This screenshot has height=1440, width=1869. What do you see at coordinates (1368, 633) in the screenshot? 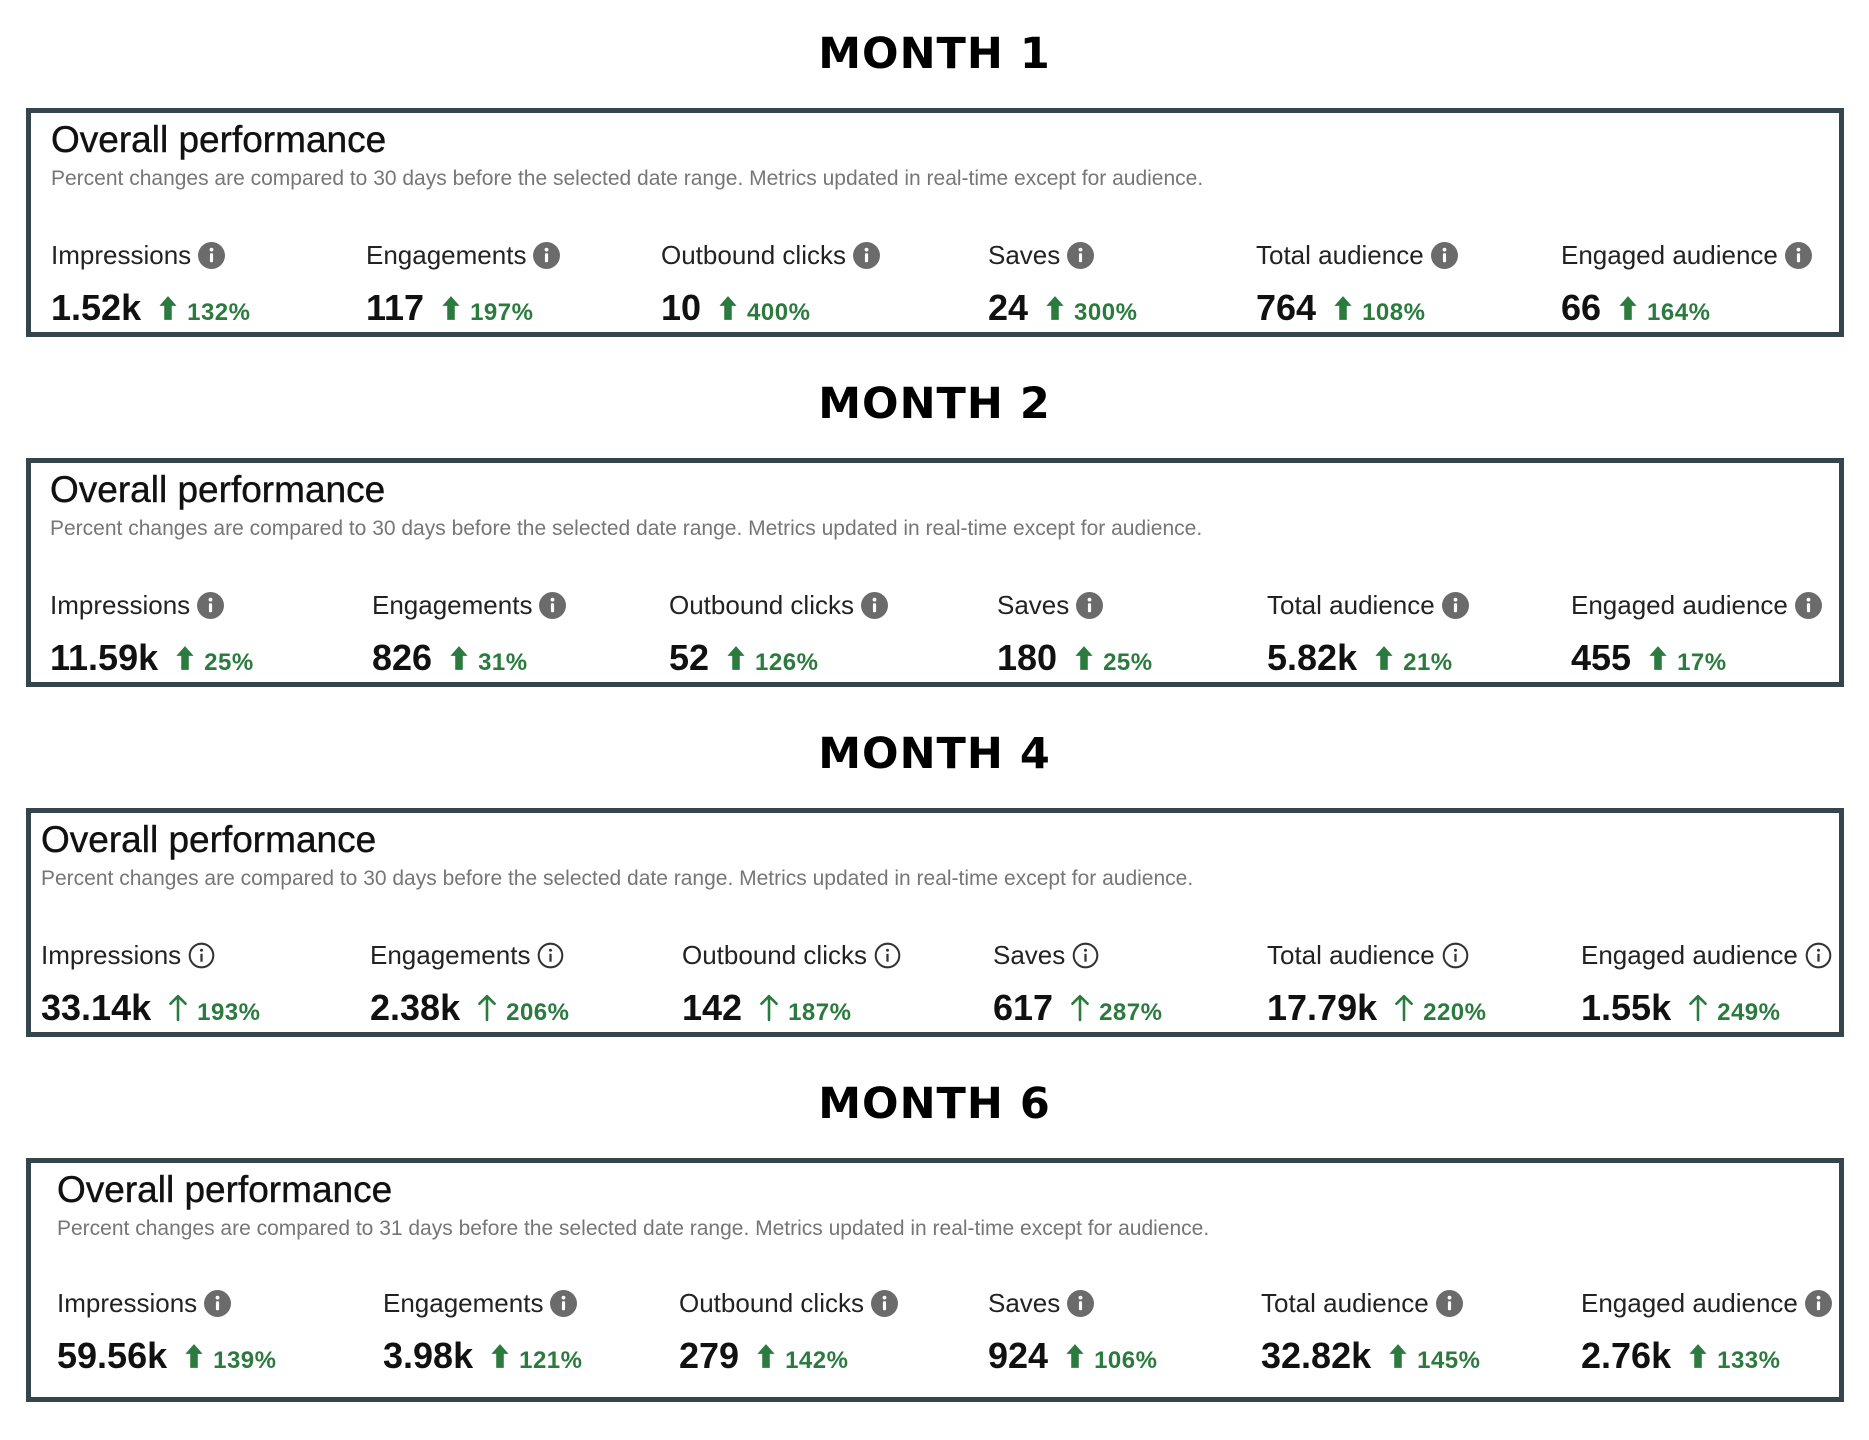
I see `metric-total-audience: Total audience 5.82k 21%` at bounding box center [1368, 633].